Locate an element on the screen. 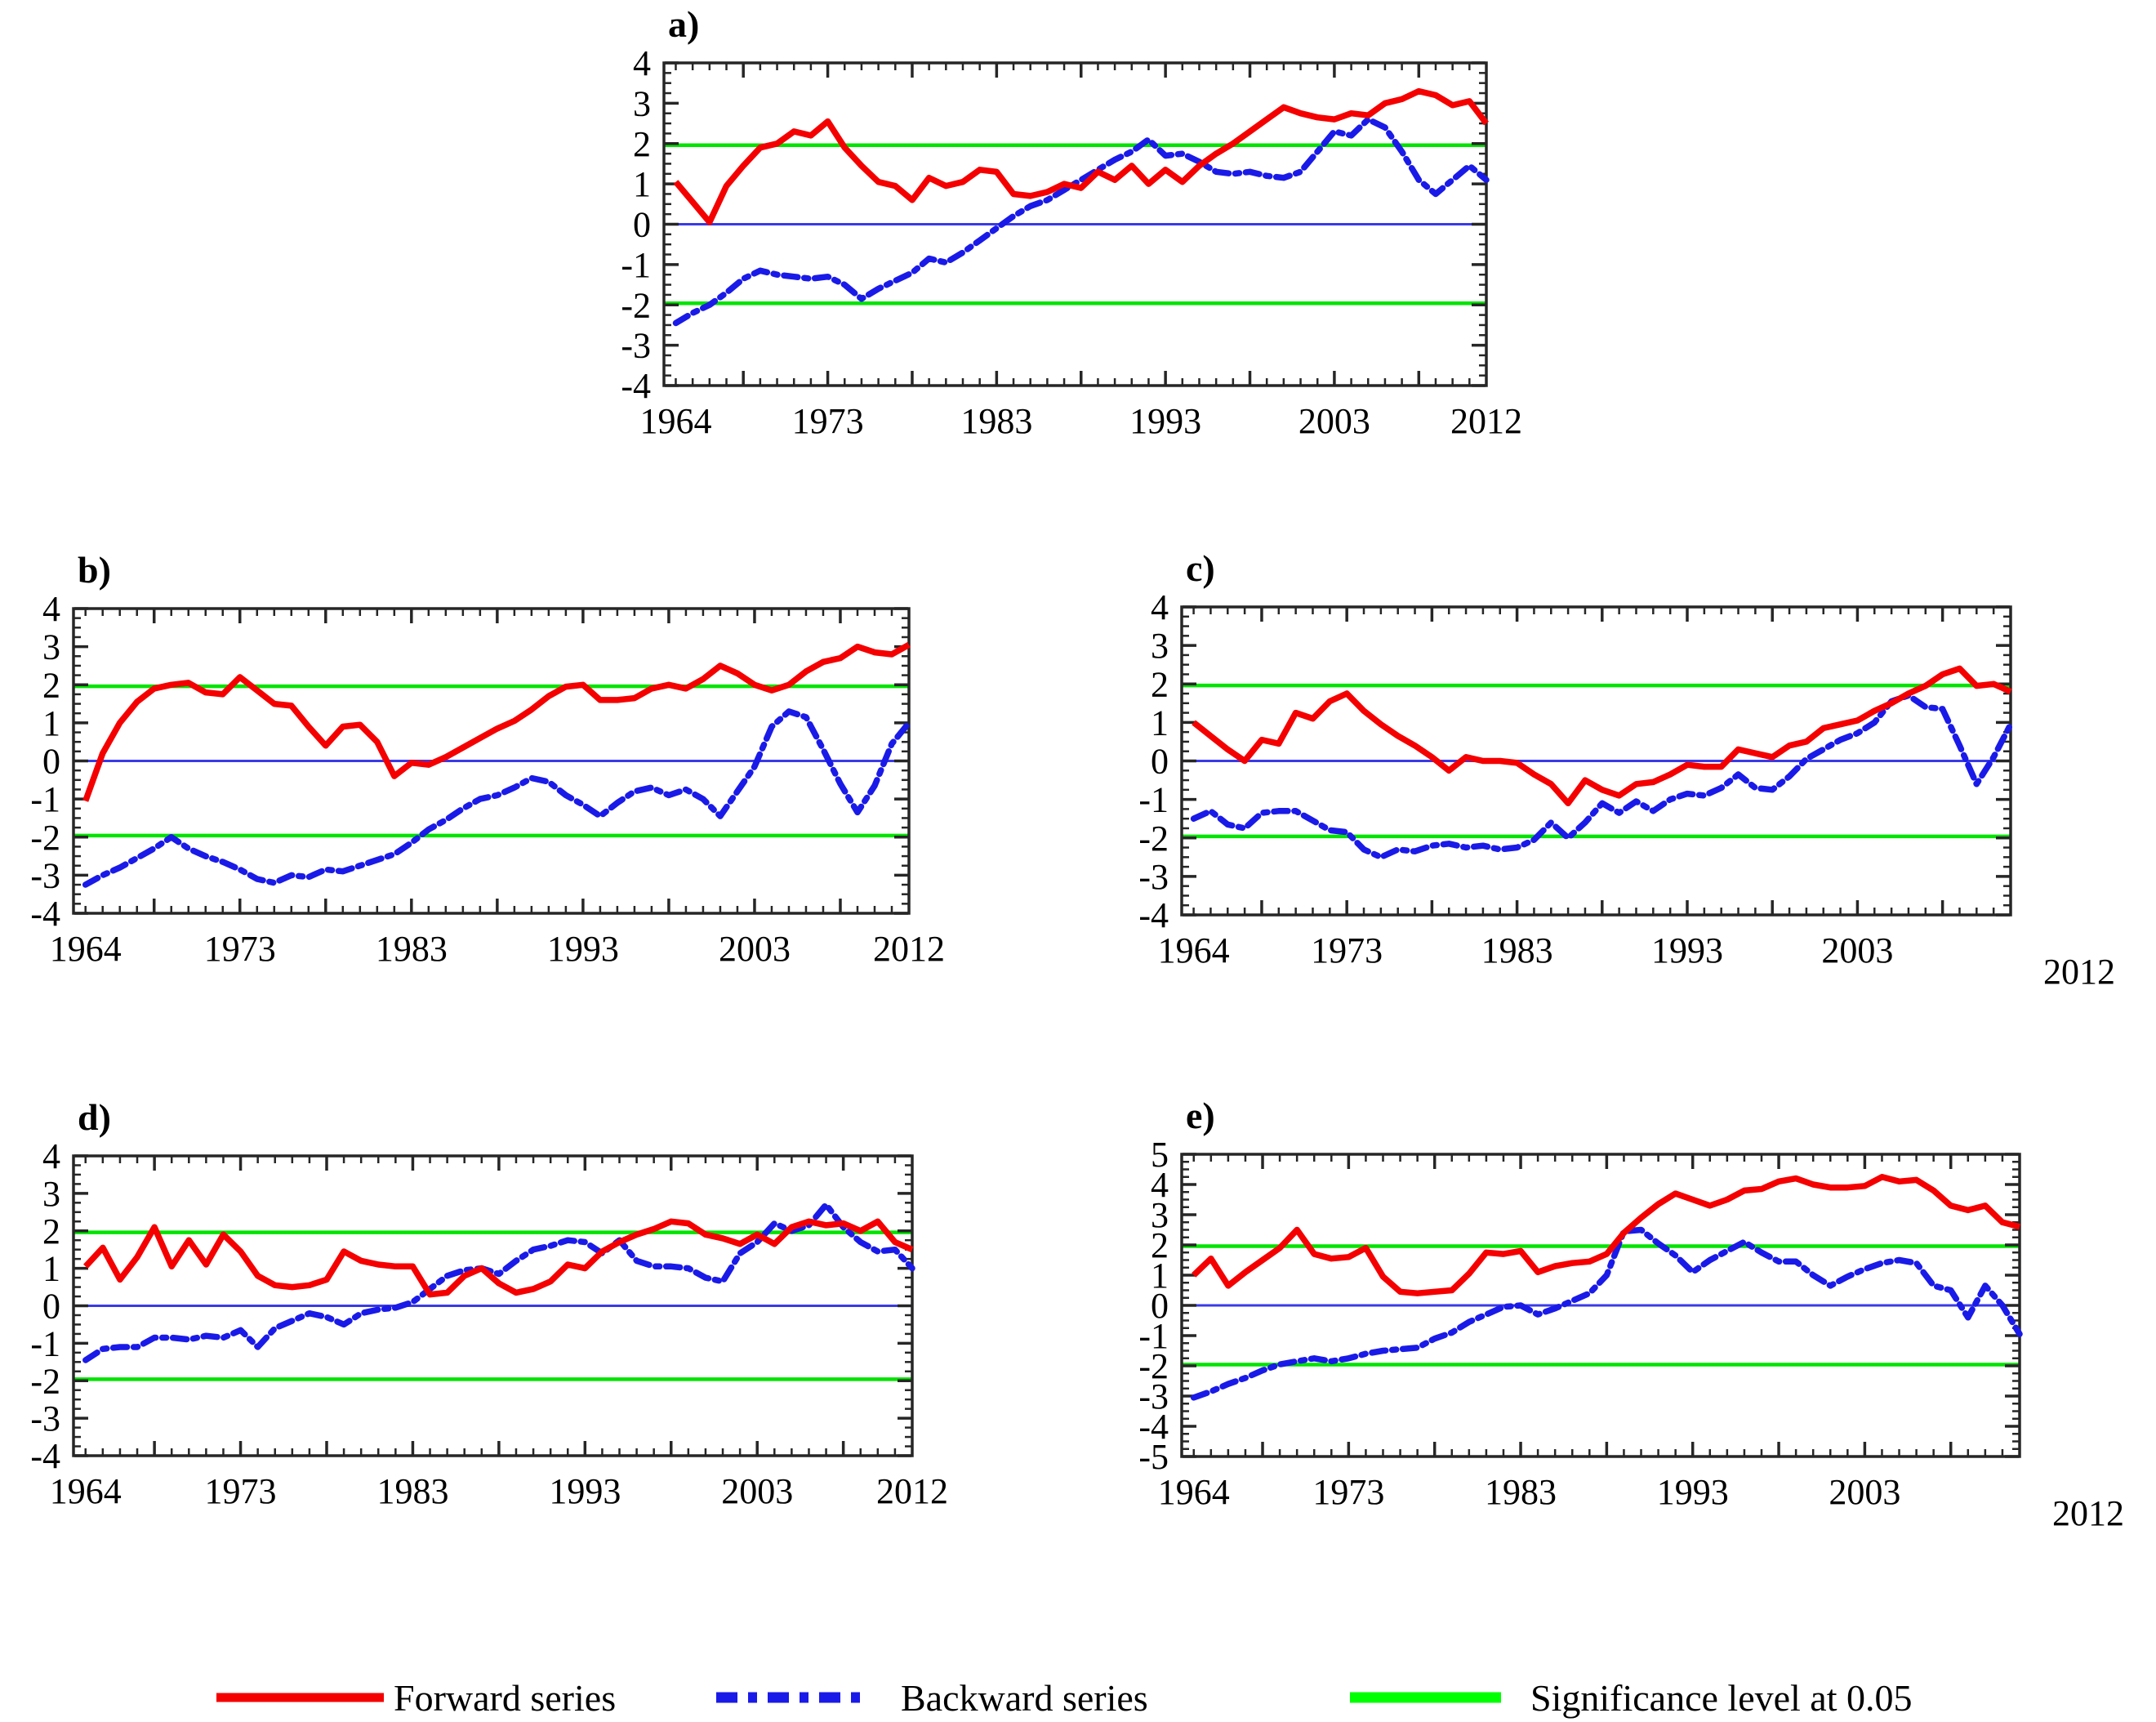 This screenshot has height=1722, width=2156. panel-label-e: e) is located at coordinates (1200, 1115).